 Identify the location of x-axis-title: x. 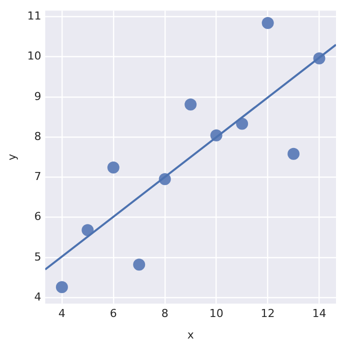
(190, 335).